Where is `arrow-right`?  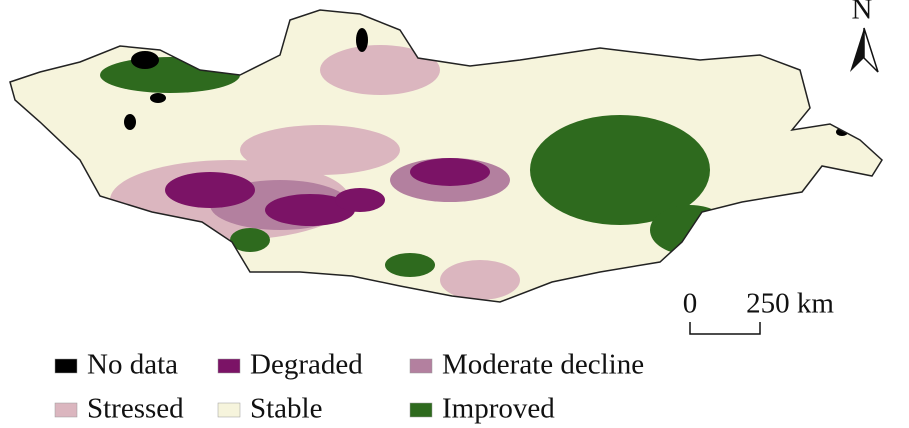
arrow-right is located at coordinates (871, 50).